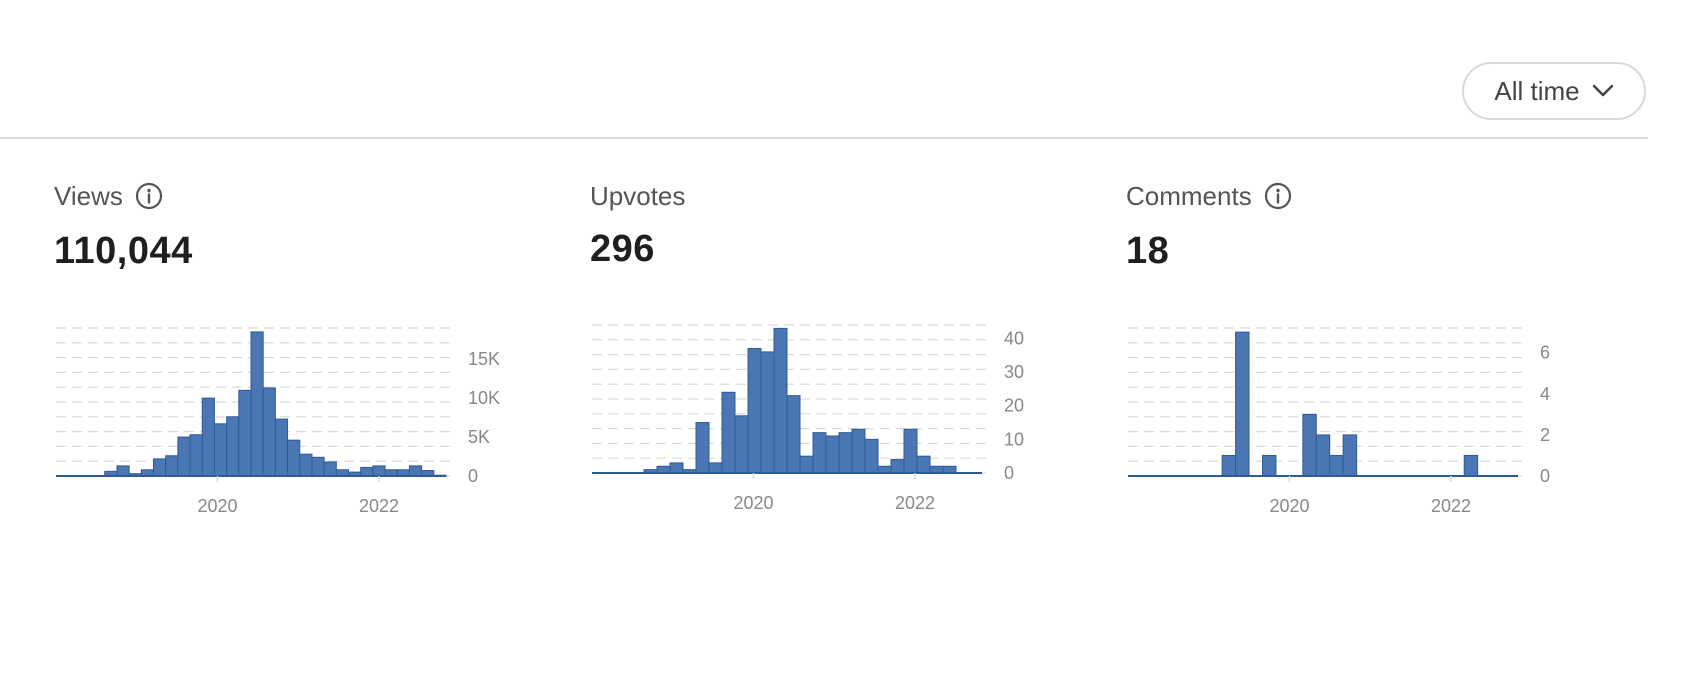  Describe the element at coordinates (88, 195) in the screenshot. I see `views-label: Views` at that location.